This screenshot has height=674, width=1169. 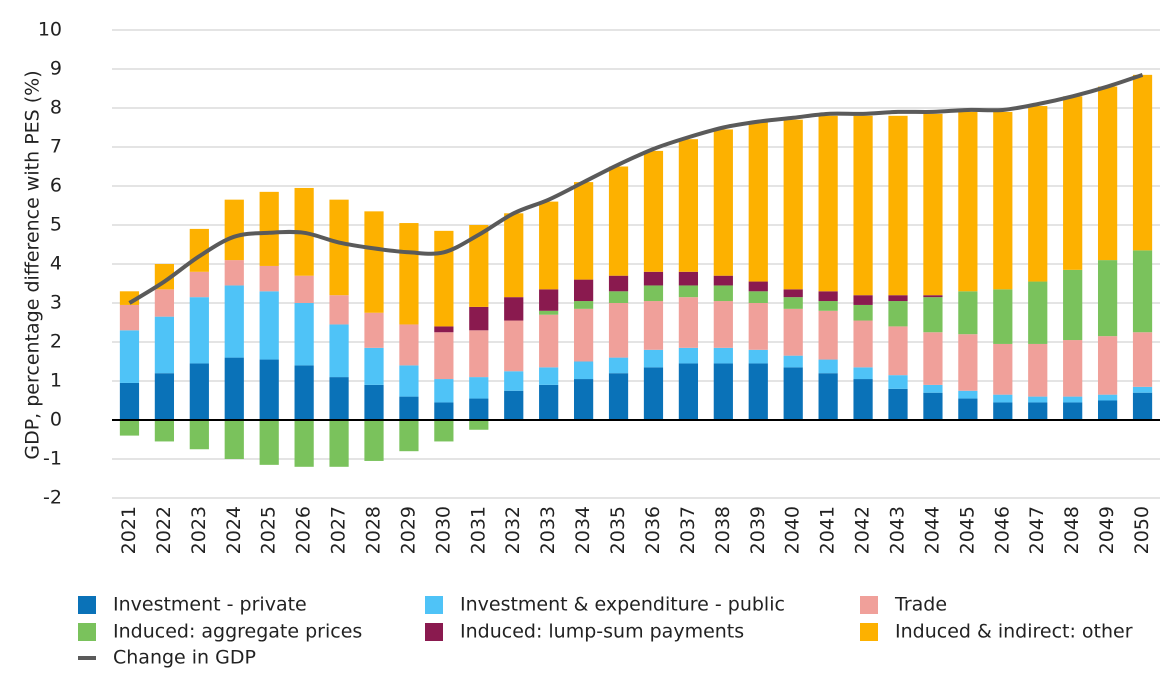 I want to click on x-tick-label: 2022, so click(x=164, y=530).